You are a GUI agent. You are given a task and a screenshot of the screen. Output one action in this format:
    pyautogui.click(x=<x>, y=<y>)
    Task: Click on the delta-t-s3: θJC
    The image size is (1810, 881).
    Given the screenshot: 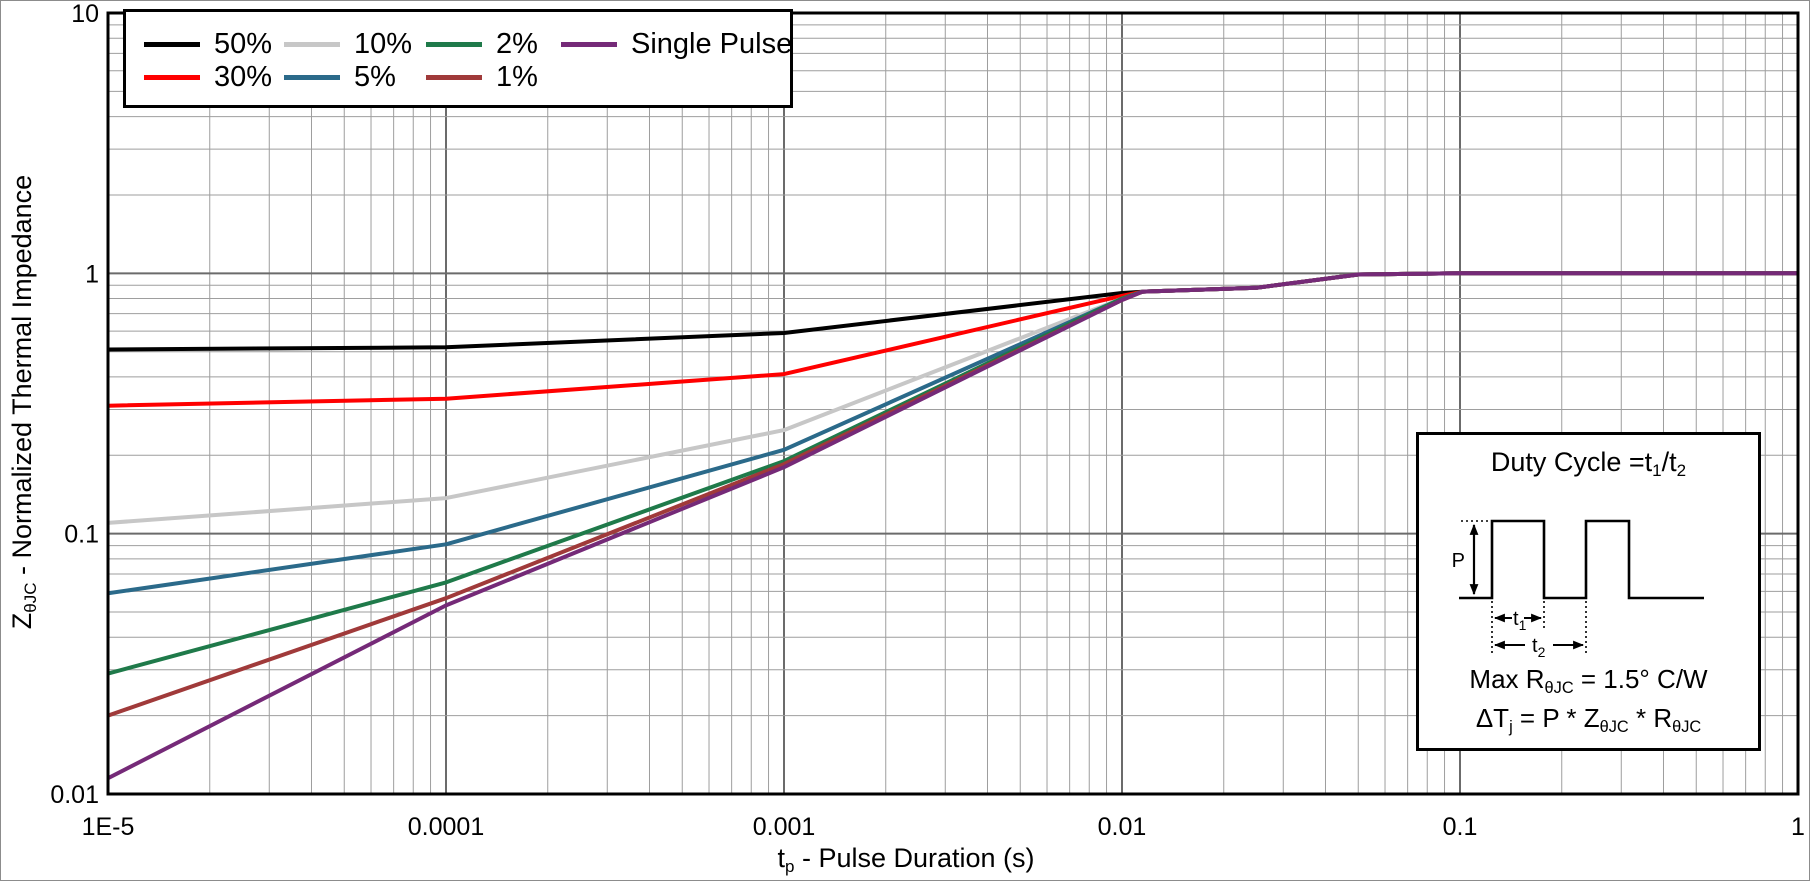 What is the action you would take?
    pyautogui.click(x=1687, y=726)
    